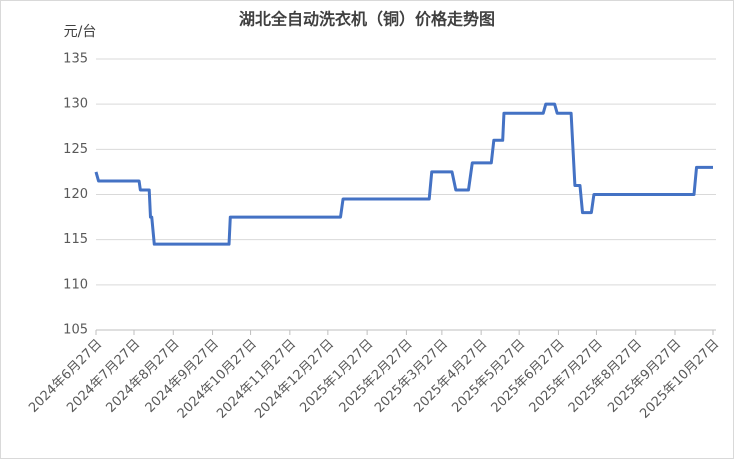  Describe the element at coordinates (75, 194) in the screenshot. I see `y-tick-label: 120` at that location.